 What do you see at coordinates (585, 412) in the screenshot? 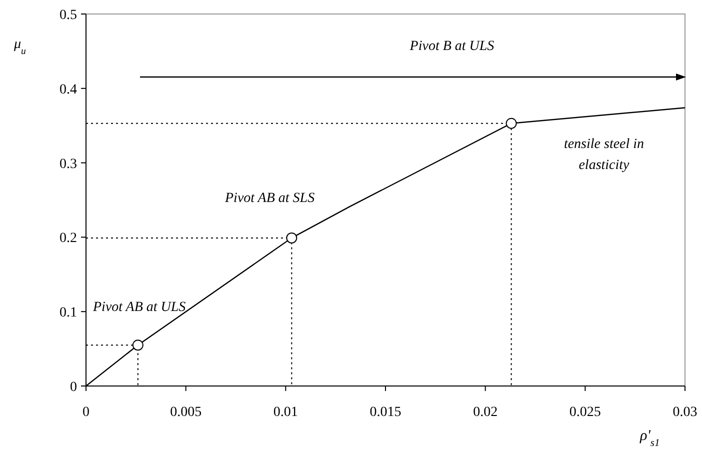
I see `x-tick-label: 0.025` at bounding box center [585, 412].